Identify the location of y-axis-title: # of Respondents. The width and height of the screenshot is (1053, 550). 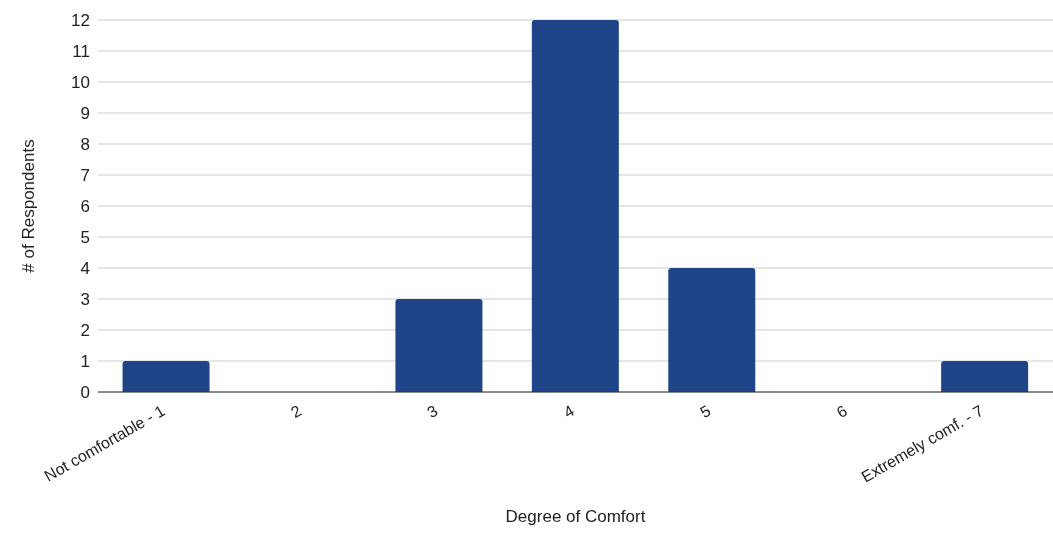
(29, 206).